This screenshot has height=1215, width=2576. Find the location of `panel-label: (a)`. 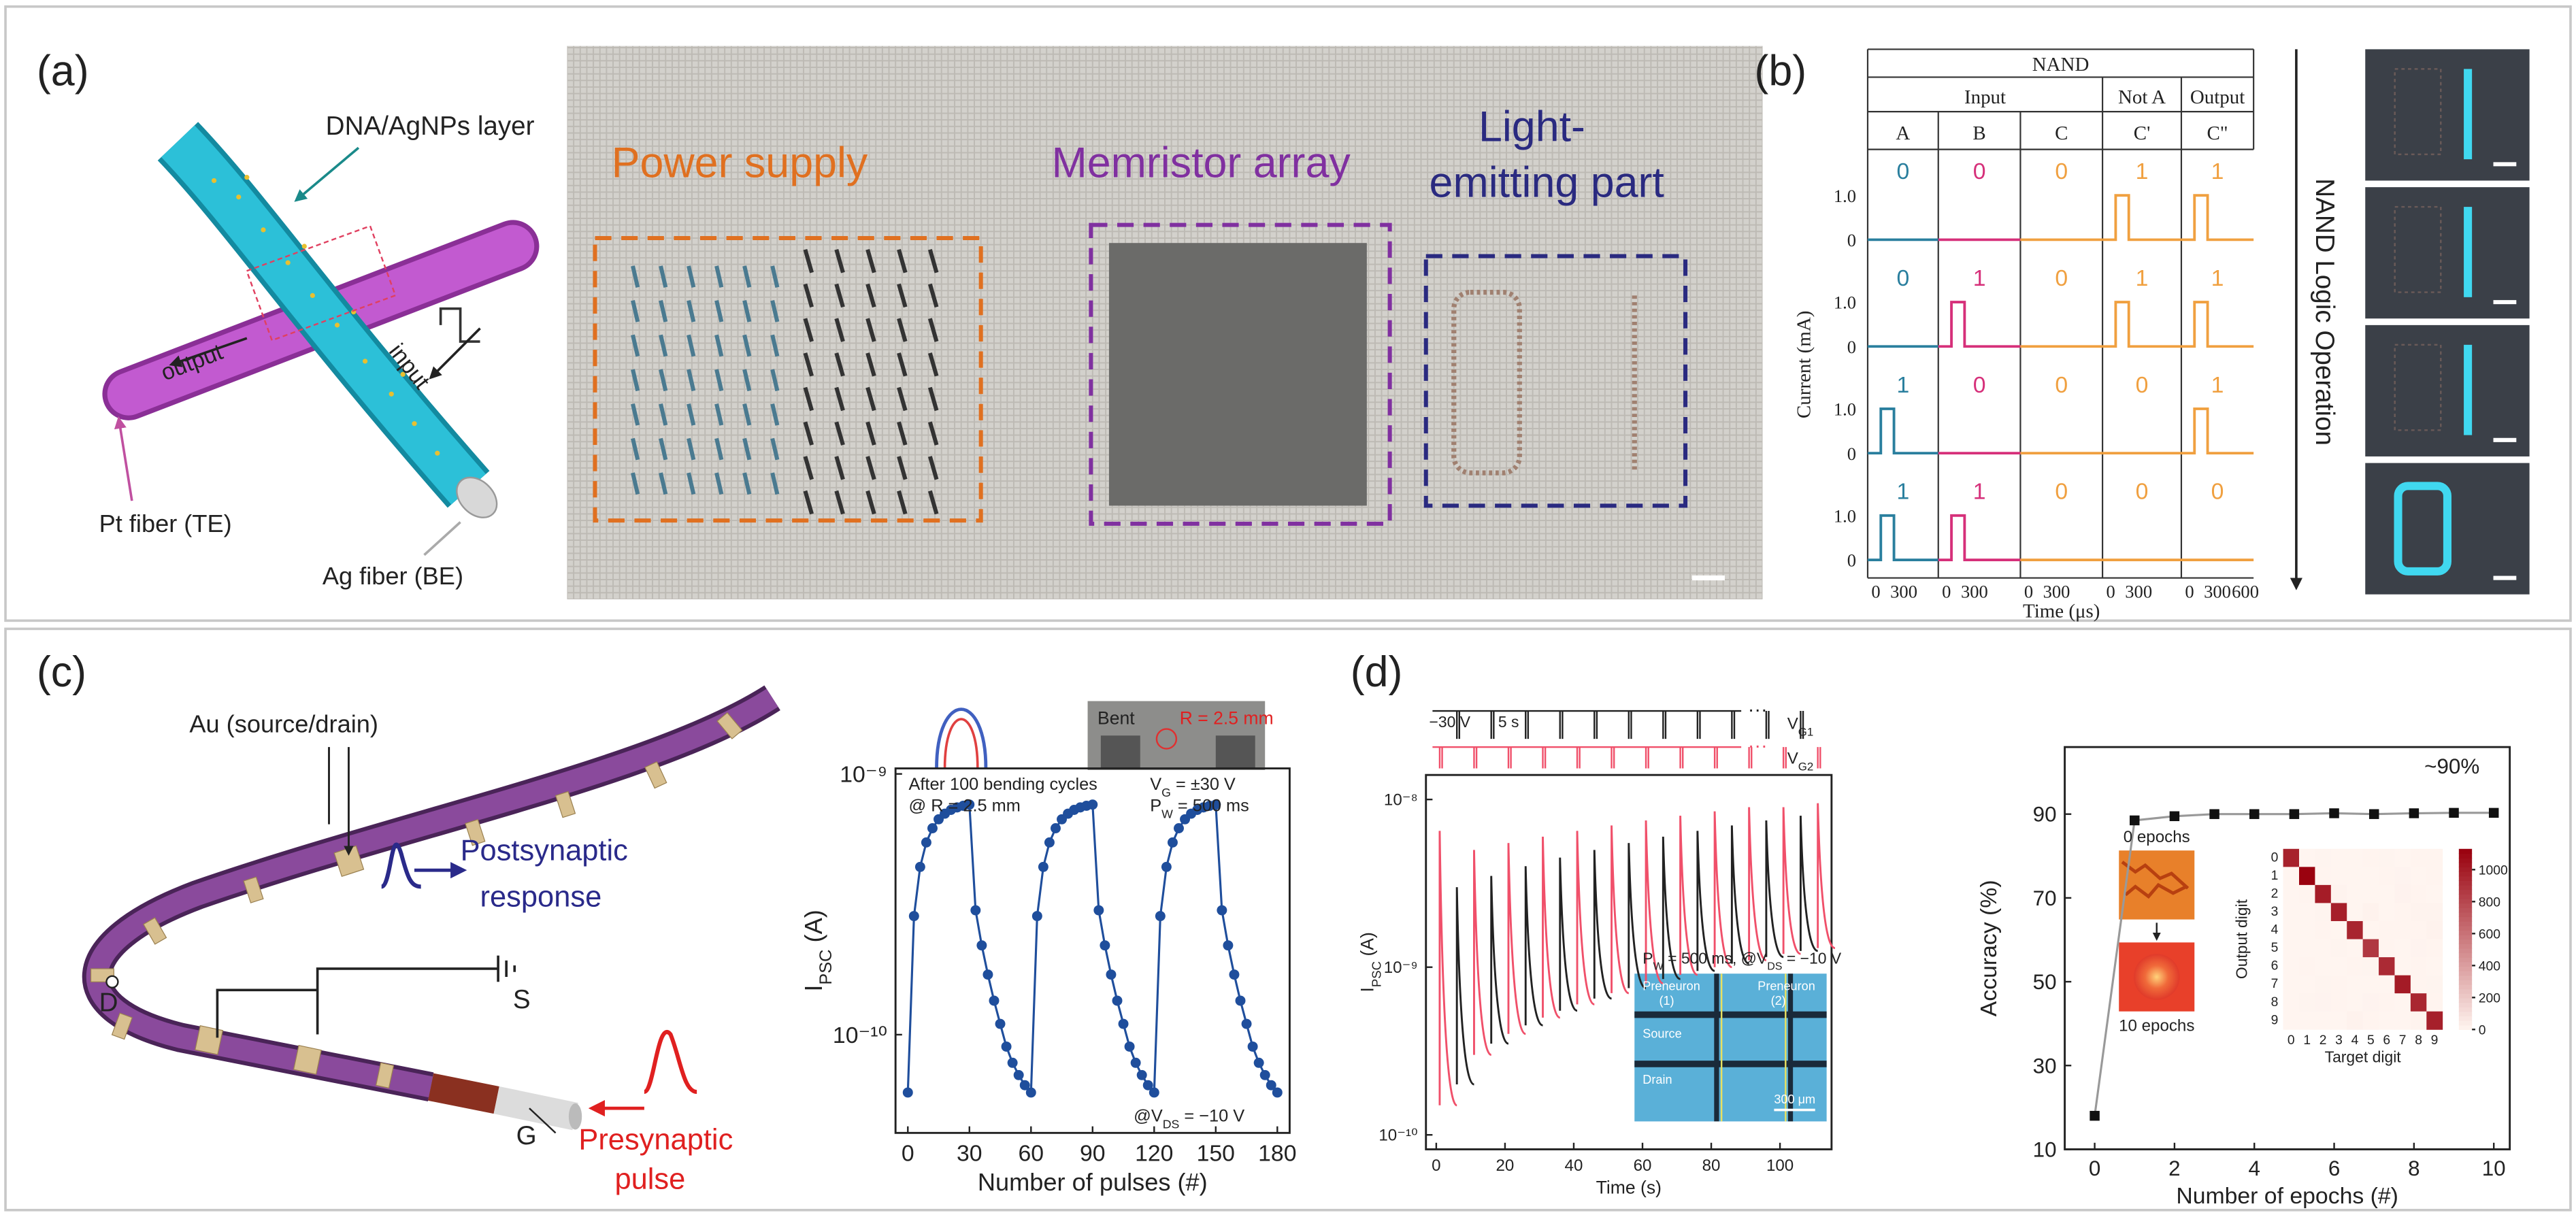

panel-label: (a) is located at coordinates (63, 71).